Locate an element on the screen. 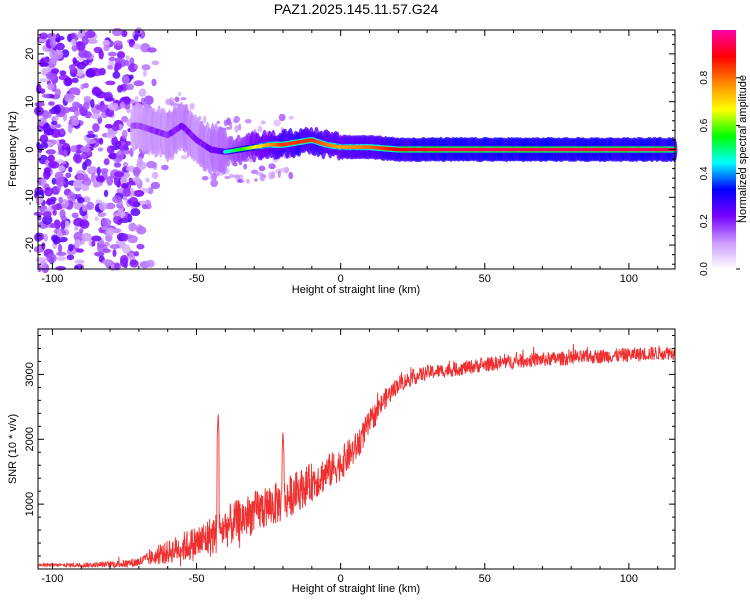 The width and height of the screenshot is (750, 600). x-tick-label: -50 is located at coordinates (197, 579).